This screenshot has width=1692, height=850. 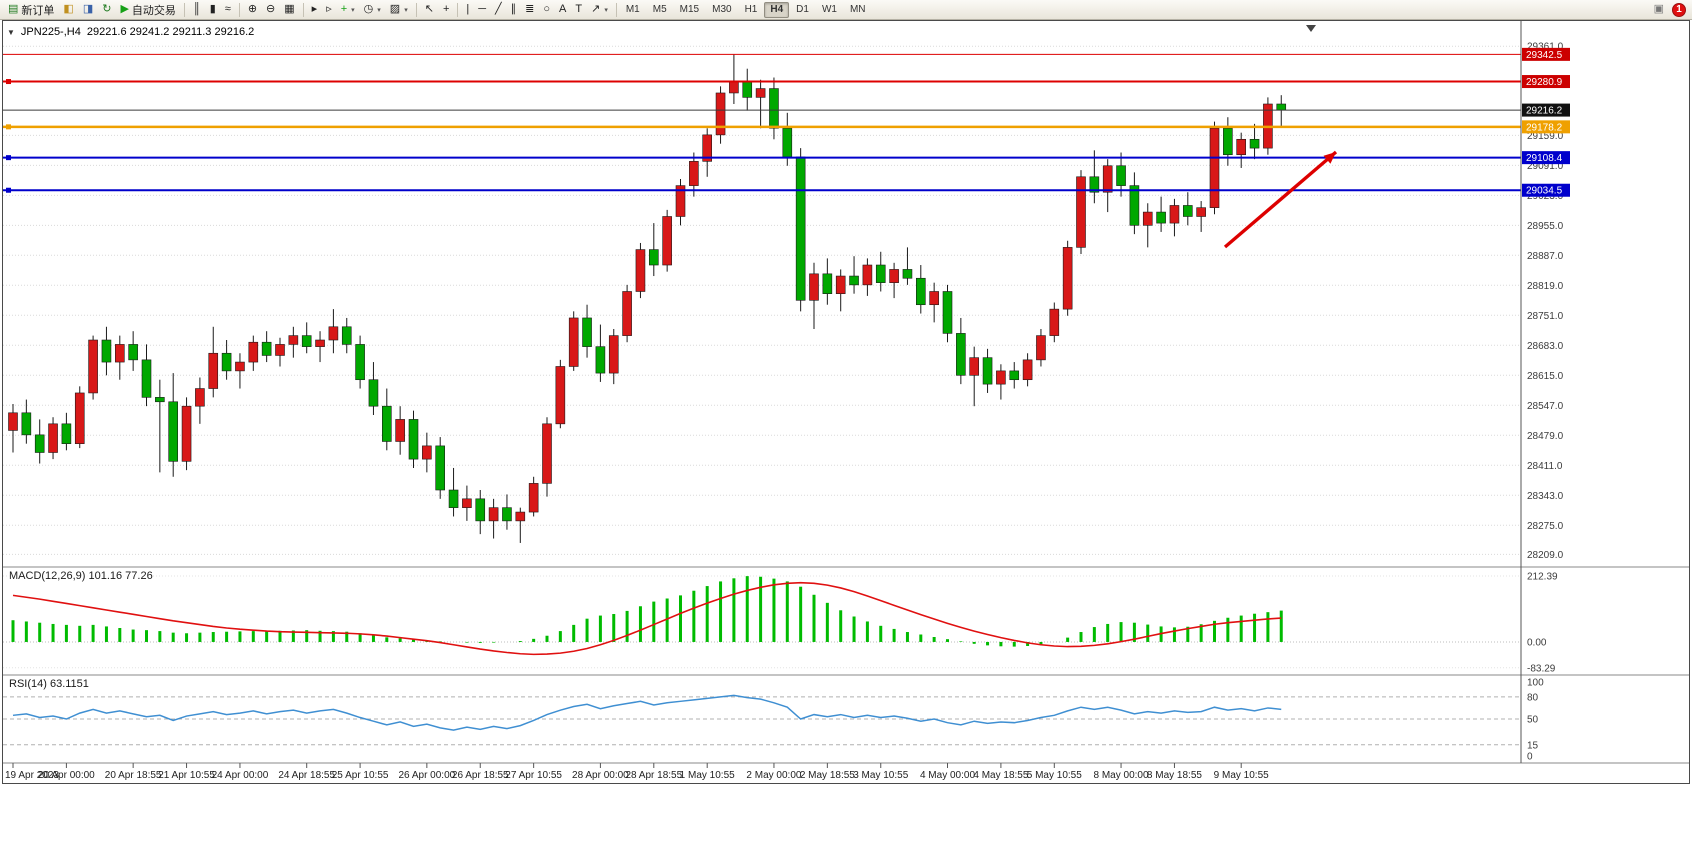 What do you see at coordinates (1679, 9) in the screenshot?
I see `notification-badge: 1` at bounding box center [1679, 9].